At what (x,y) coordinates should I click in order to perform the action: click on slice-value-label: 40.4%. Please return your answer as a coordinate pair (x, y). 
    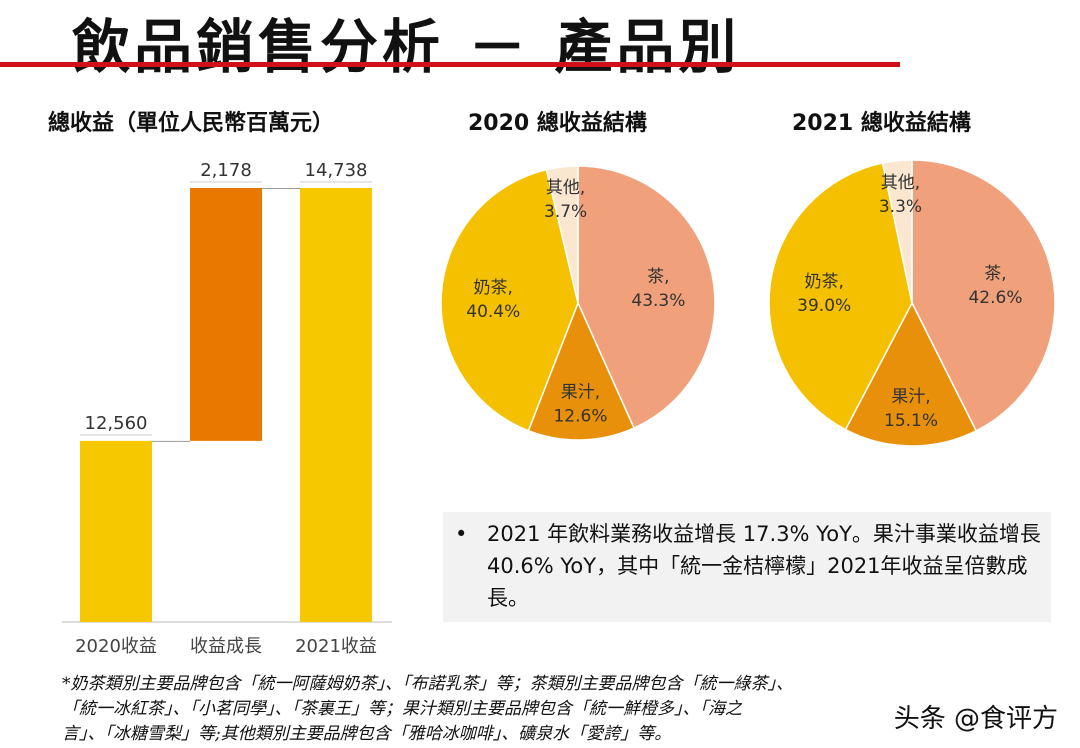
    Looking at the image, I should click on (493, 312).